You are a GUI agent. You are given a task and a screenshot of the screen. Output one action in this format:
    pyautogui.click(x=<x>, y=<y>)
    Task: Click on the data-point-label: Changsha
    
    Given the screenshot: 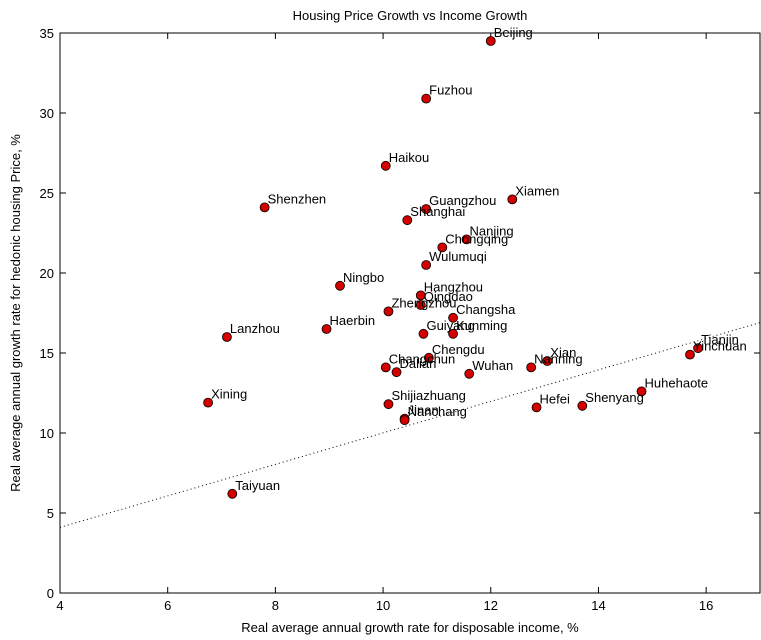 What is the action you would take?
    pyautogui.click(x=486, y=309)
    